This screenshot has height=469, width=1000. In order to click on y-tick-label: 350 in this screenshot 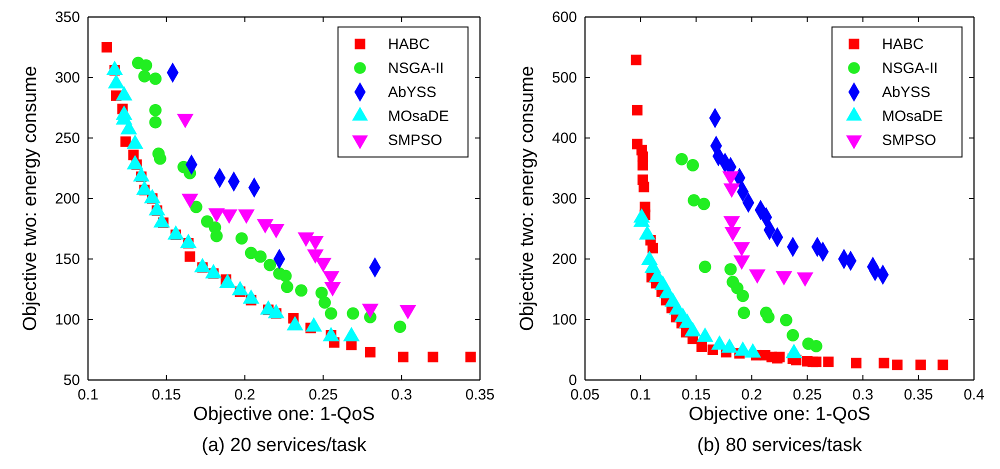, I will do `click(67, 17)`.